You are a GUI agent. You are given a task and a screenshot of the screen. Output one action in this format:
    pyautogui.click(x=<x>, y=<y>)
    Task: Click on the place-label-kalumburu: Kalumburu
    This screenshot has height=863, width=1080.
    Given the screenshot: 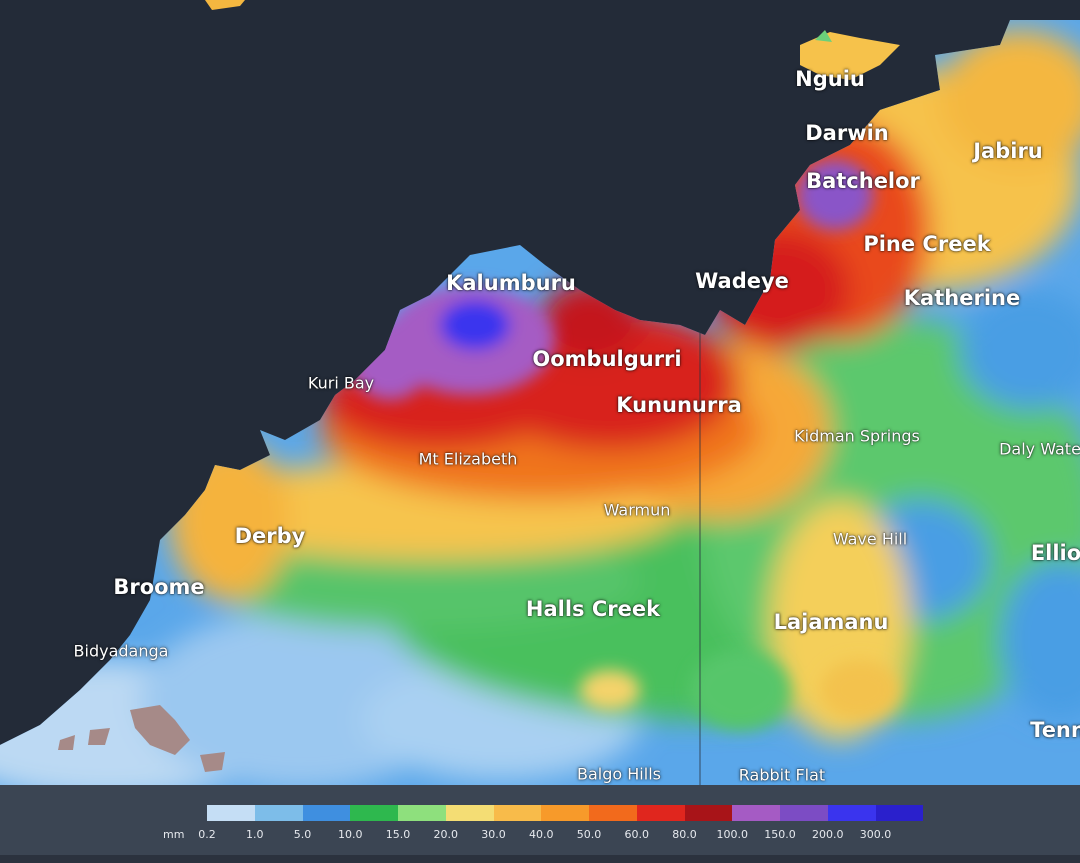 What is the action you would take?
    pyautogui.click(x=511, y=283)
    